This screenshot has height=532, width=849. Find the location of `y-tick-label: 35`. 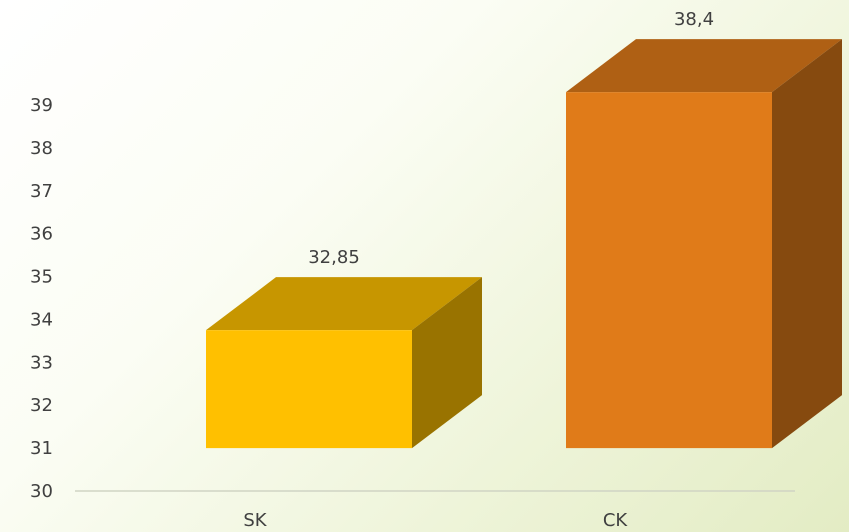

y-tick-label: 35 is located at coordinates (41, 277).